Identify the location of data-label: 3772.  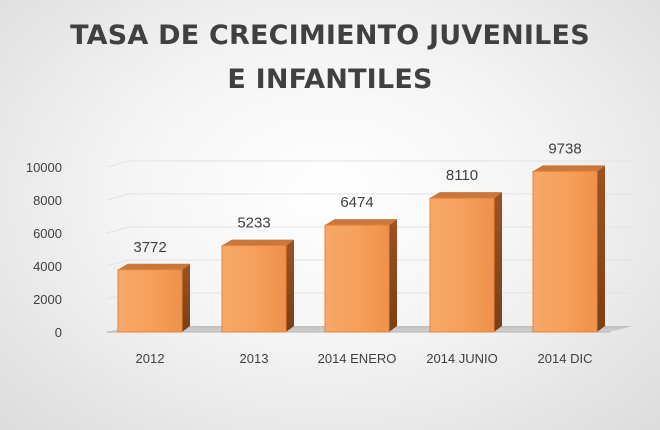
(149, 247).